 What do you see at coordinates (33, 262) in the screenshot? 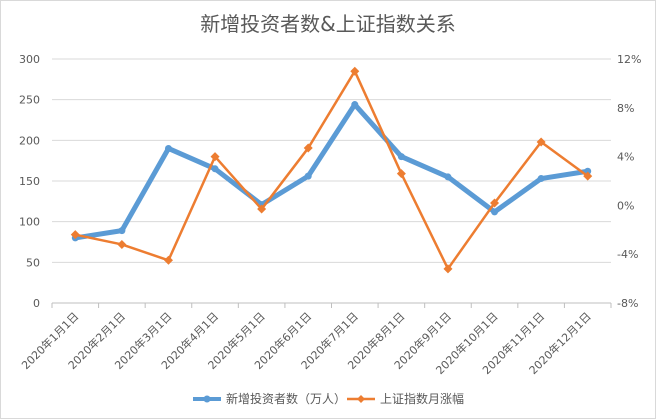
I see `left-tick-label: 50` at bounding box center [33, 262].